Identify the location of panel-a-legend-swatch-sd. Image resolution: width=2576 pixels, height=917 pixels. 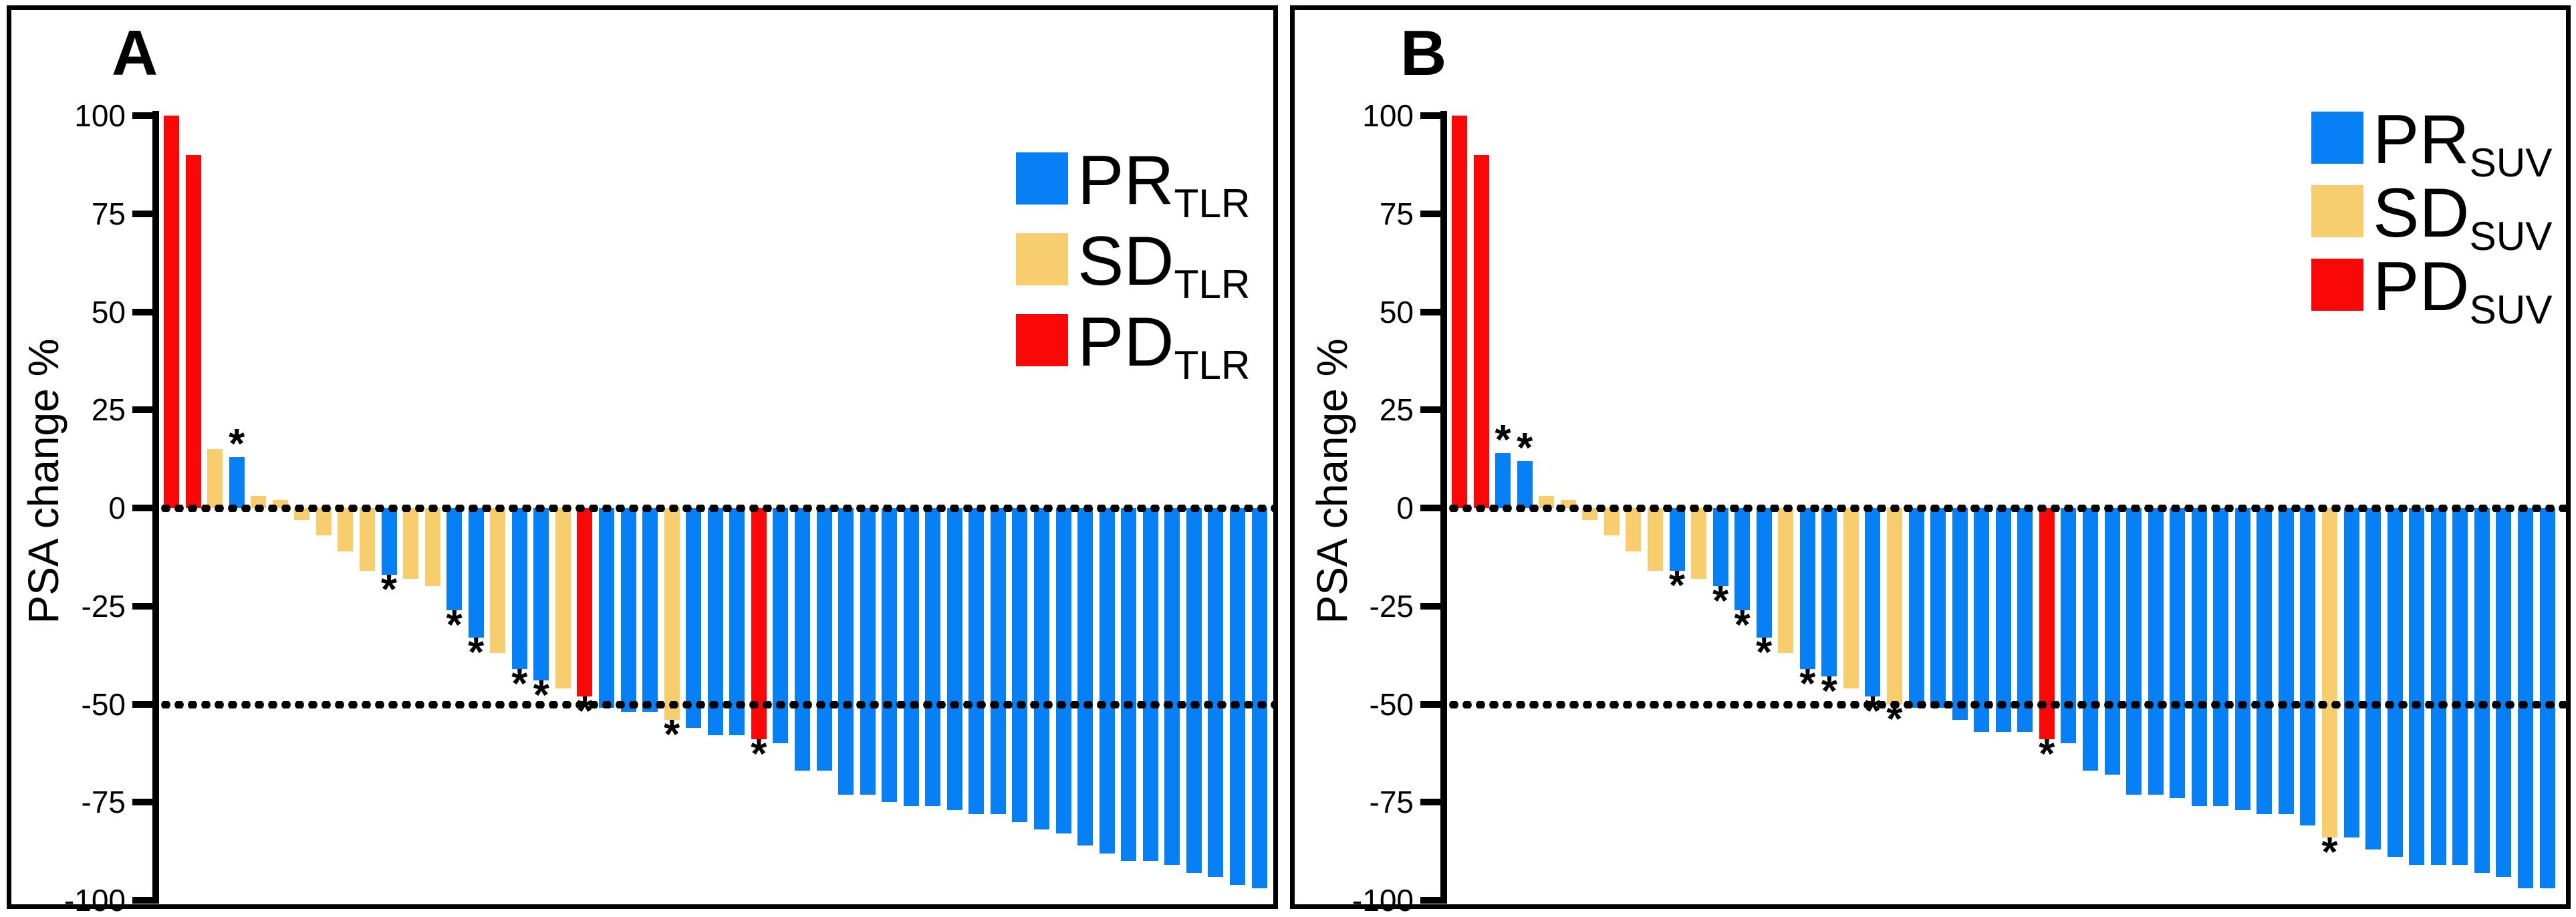
(1042, 259).